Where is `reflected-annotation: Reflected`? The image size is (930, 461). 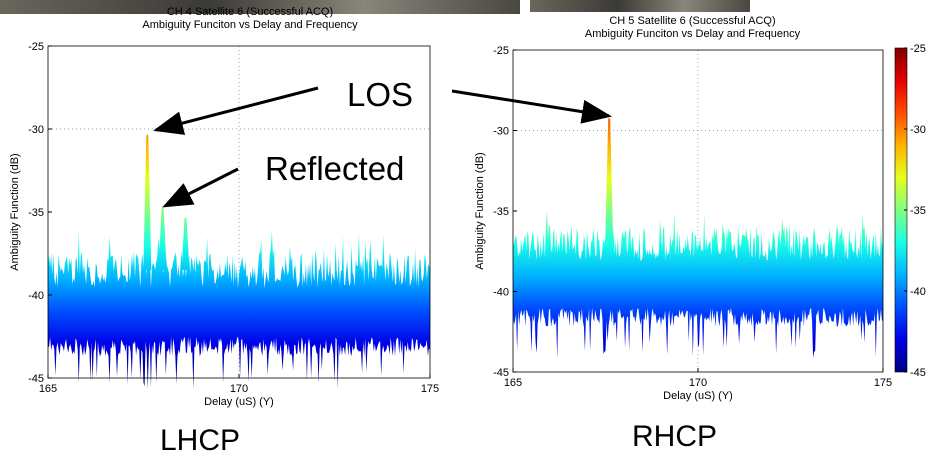 reflected-annotation: Reflected is located at coordinates (335, 168).